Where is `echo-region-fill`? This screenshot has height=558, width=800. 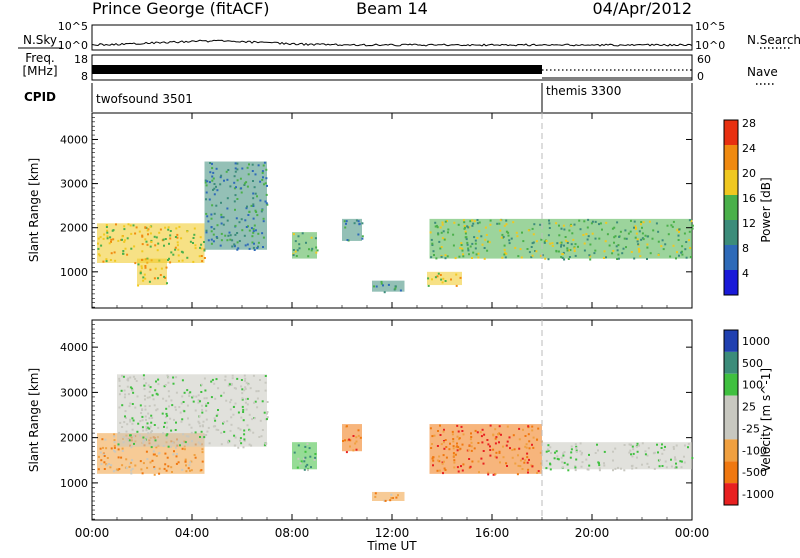
echo-region-fill is located at coordinates (388, 286).